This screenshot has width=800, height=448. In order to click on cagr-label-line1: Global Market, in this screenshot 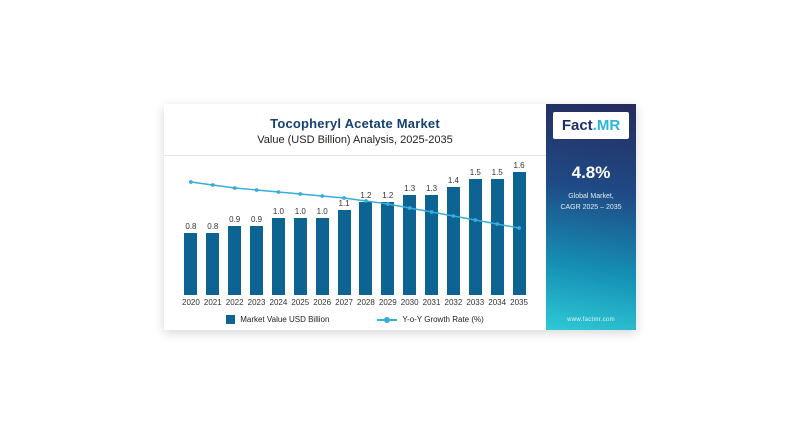, I will do `click(591, 196)`.